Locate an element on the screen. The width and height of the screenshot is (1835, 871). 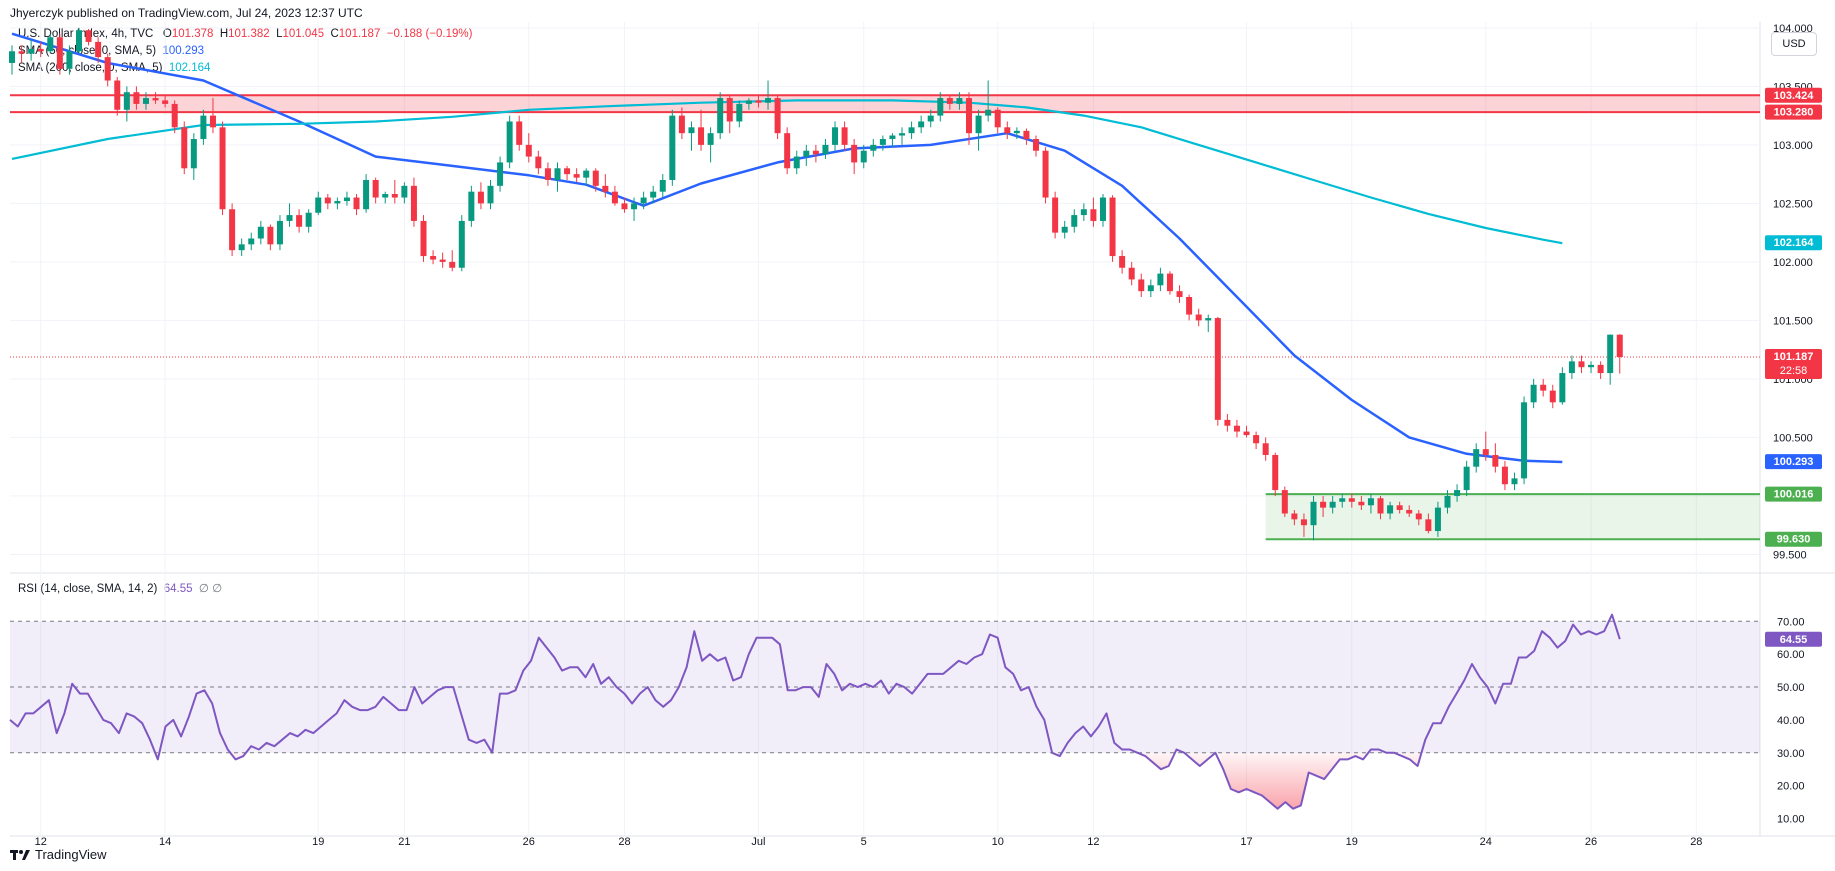
price-label-text-sma50: 100.293 is located at coordinates (1794, 462).